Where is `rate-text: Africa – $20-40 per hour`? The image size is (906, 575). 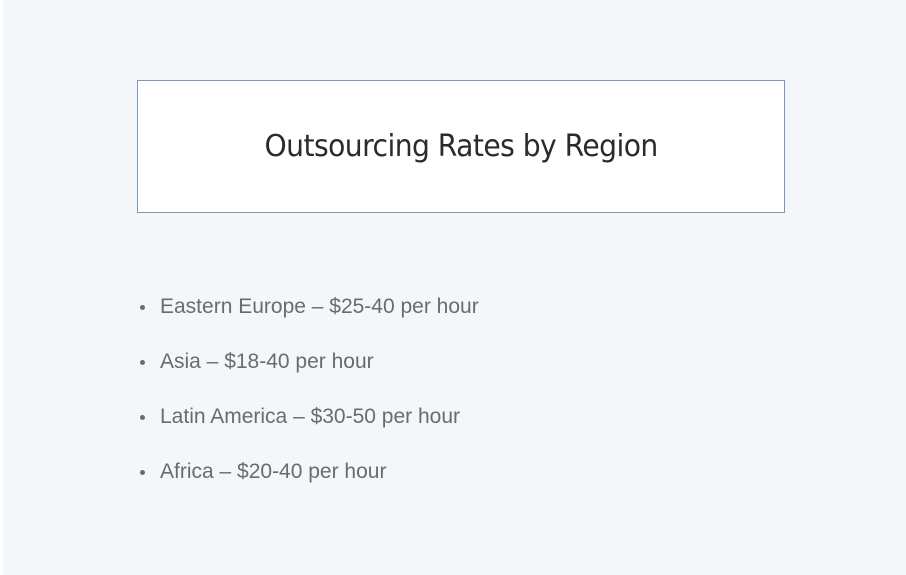
rate-text: Africa – $20-40 per hour is located at coordinates (273, 471).